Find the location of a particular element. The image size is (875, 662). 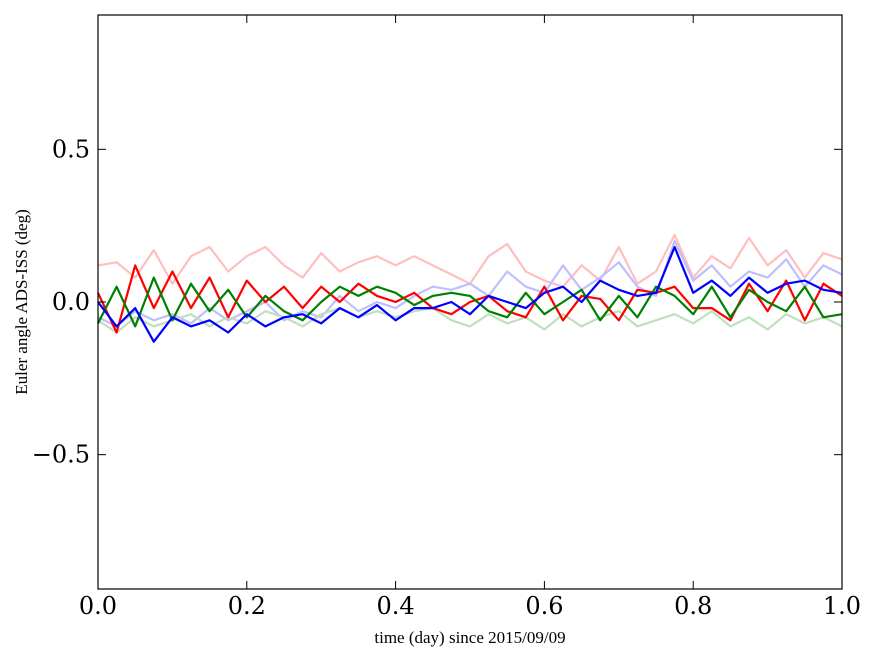

series-line-green is located at coordinates (470, 302).